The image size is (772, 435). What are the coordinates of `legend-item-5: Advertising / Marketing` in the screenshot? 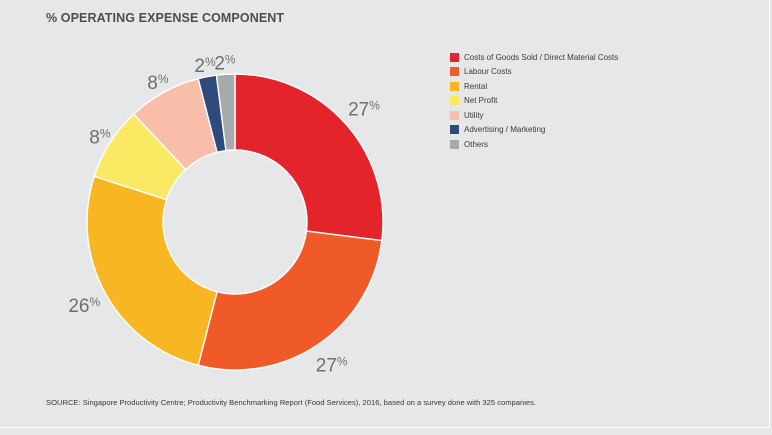 It's located at (534, 130).